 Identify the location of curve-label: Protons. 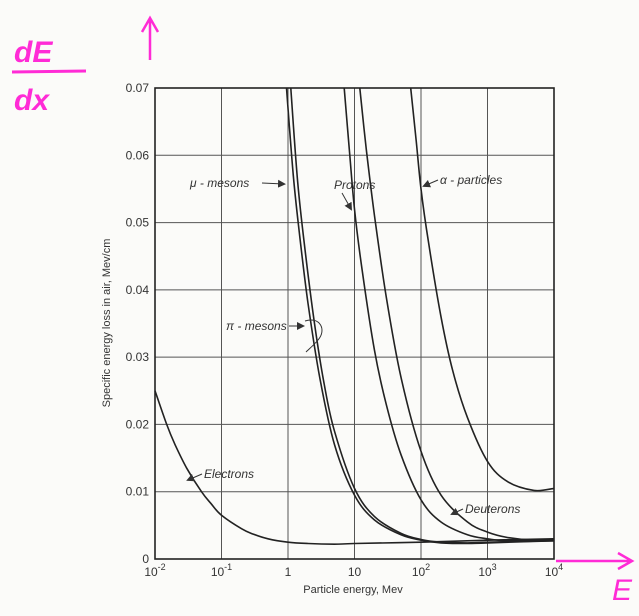
(354, 185).